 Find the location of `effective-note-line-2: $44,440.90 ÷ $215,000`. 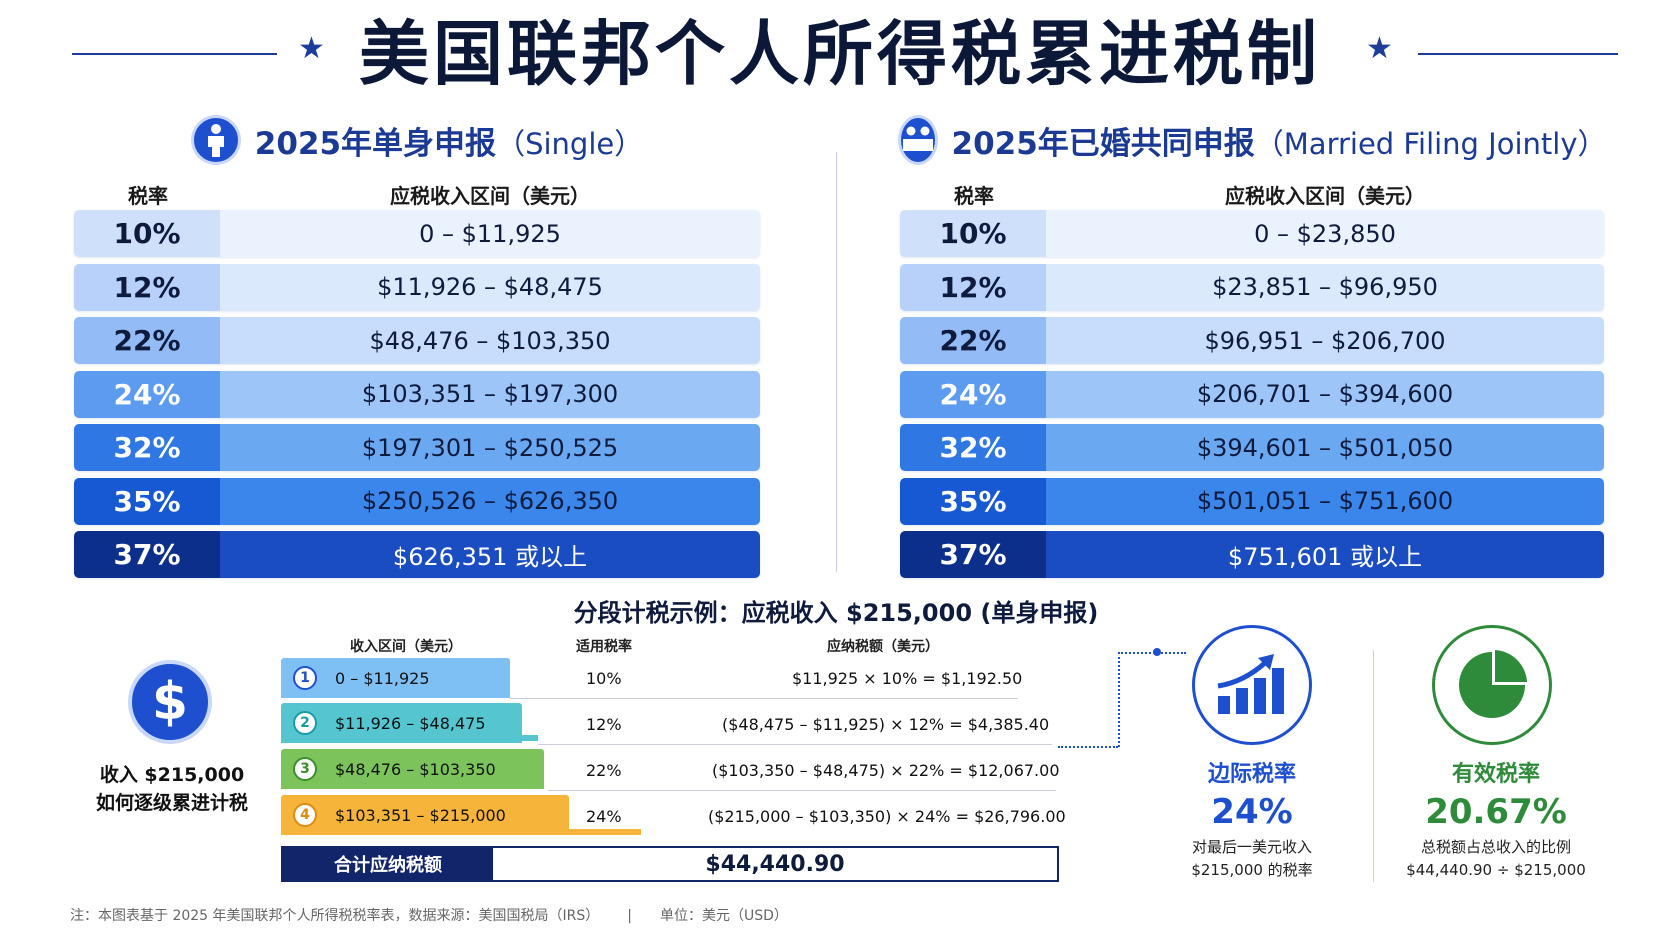

effective-note-line-2: $44,440.90 ÷ $215,000 is located at coordinates (1496, 869).